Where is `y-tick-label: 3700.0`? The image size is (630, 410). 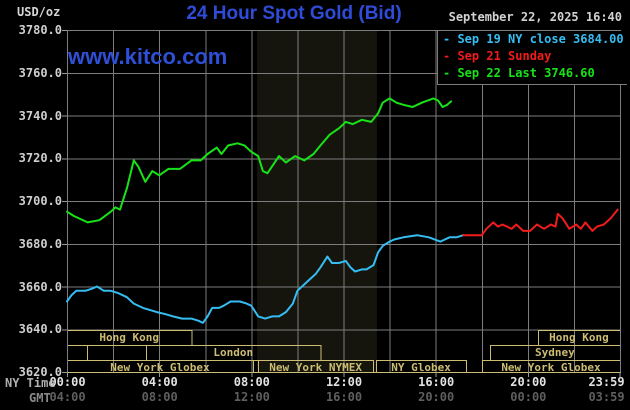
y-tick-label: 3700.0 is located at coordinates (40, 201).